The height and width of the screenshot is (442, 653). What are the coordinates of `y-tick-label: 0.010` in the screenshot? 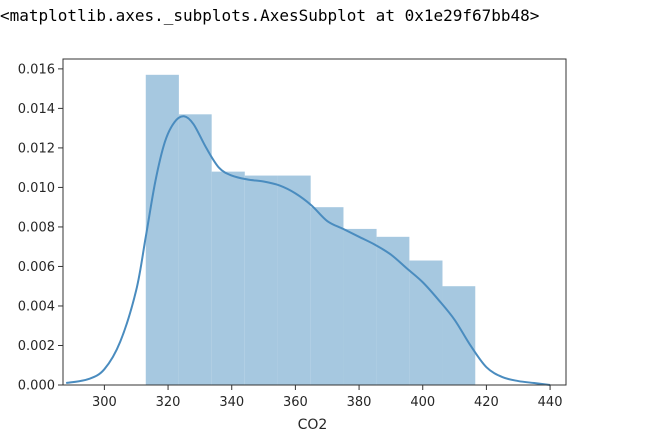 It's located at (36, 188).